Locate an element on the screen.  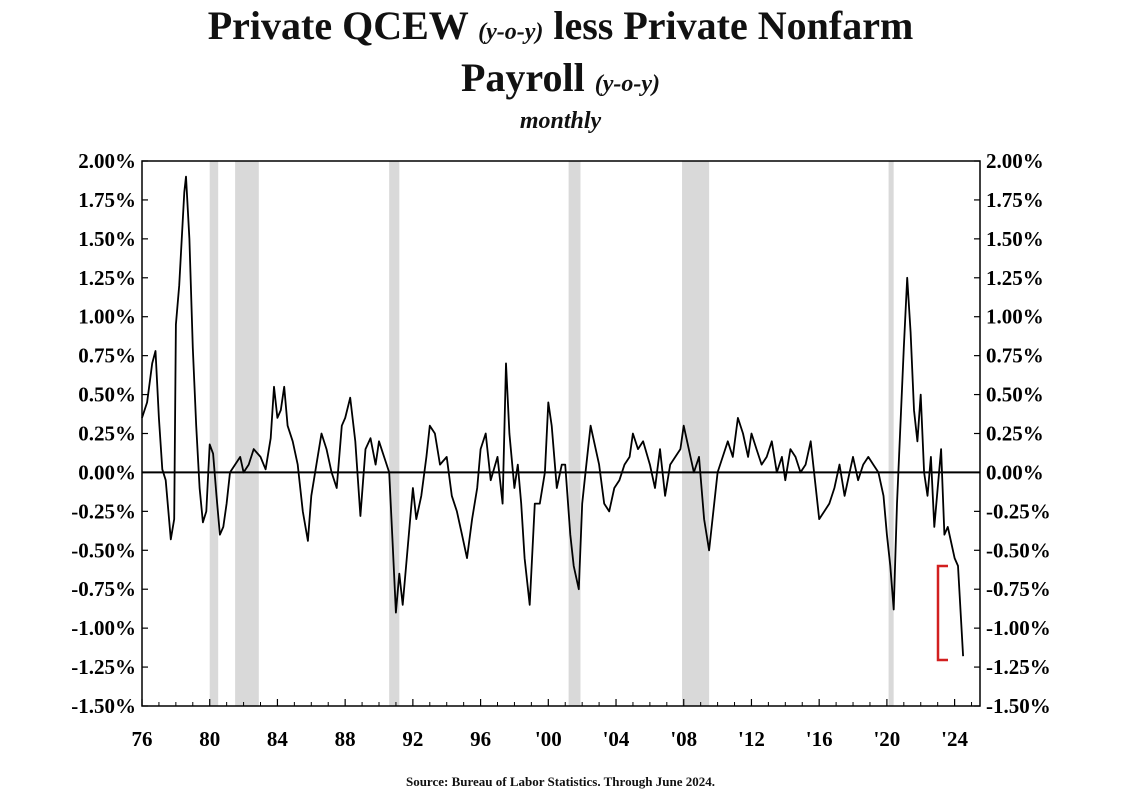
y-tick-label-left: 0.75% is located at coordinates (107, 356).